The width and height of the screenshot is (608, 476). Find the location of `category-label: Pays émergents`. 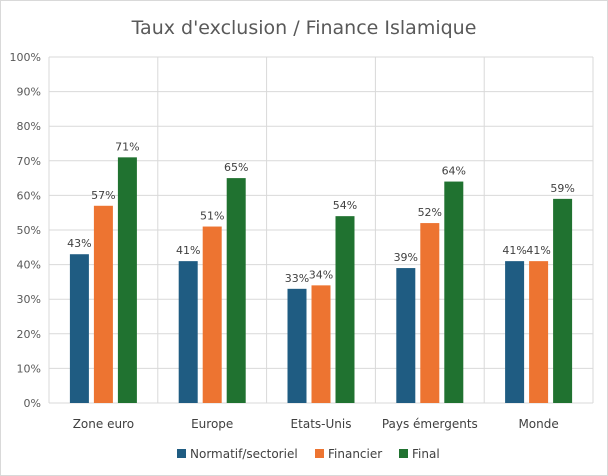

category-label: Pays émergents is located at coordinates (430, 424).